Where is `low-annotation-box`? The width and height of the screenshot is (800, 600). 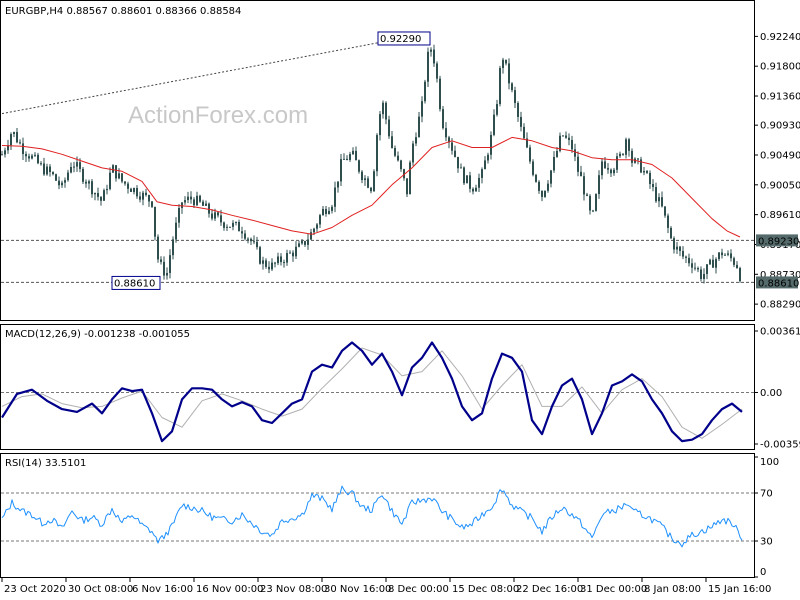 low-annotation-box is located at coordinates (136, 282).